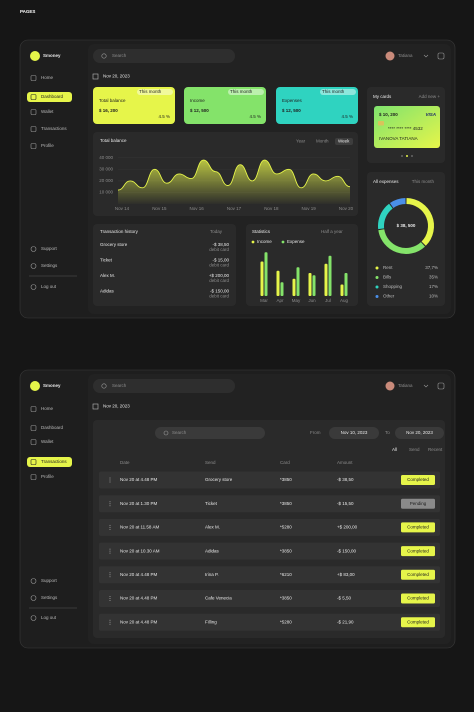  What do you see at coordinates (405, 385) in the screenshot?
I see `user-name: Tatiana` at bounding box center [405, 385].